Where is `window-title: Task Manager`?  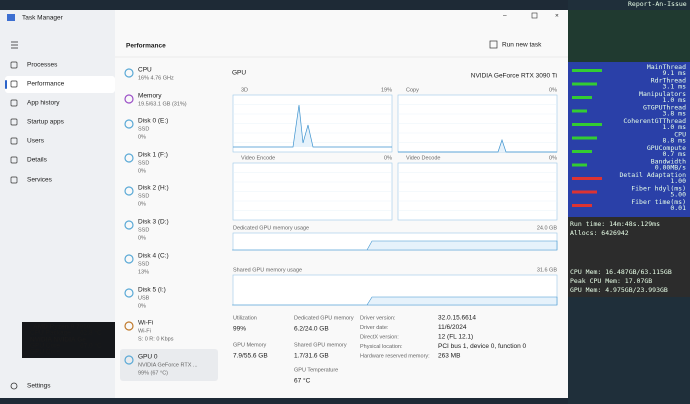 window-title: Task Manager is located at coordinates (43, 18).